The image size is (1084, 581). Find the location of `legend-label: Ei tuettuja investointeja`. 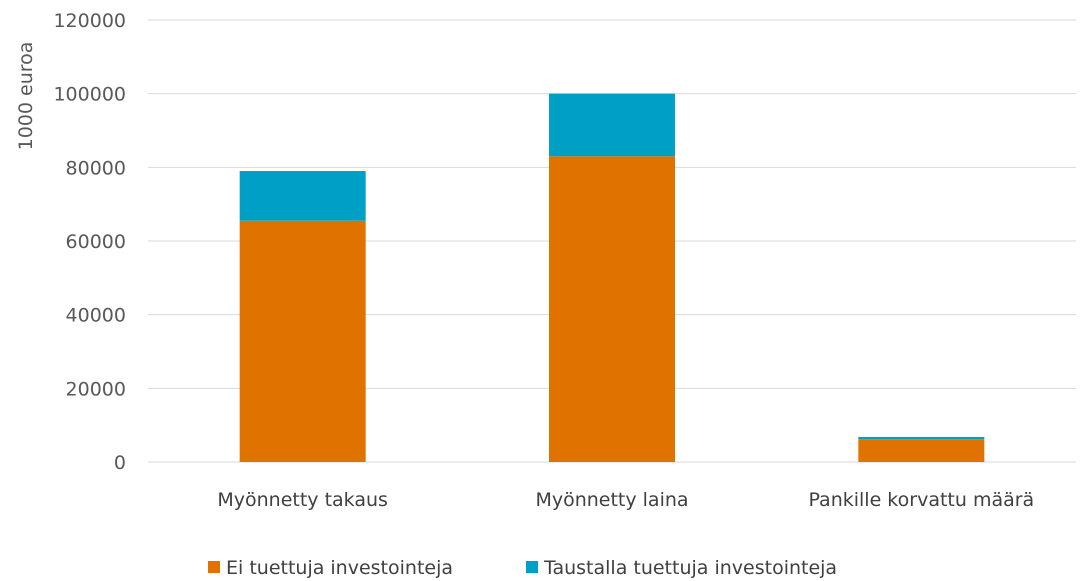

legend-label: Ei tuettuja investointeja is located at coordinates (339, 568).